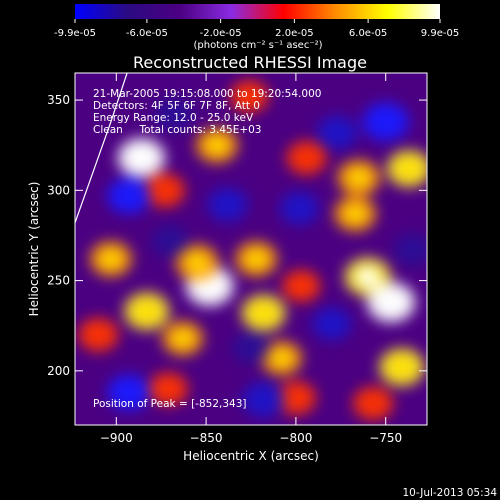 This screenshot has height=500, width=500. I want to click on colorbar-tick-label: 9.9e-05, so click(440, 33).